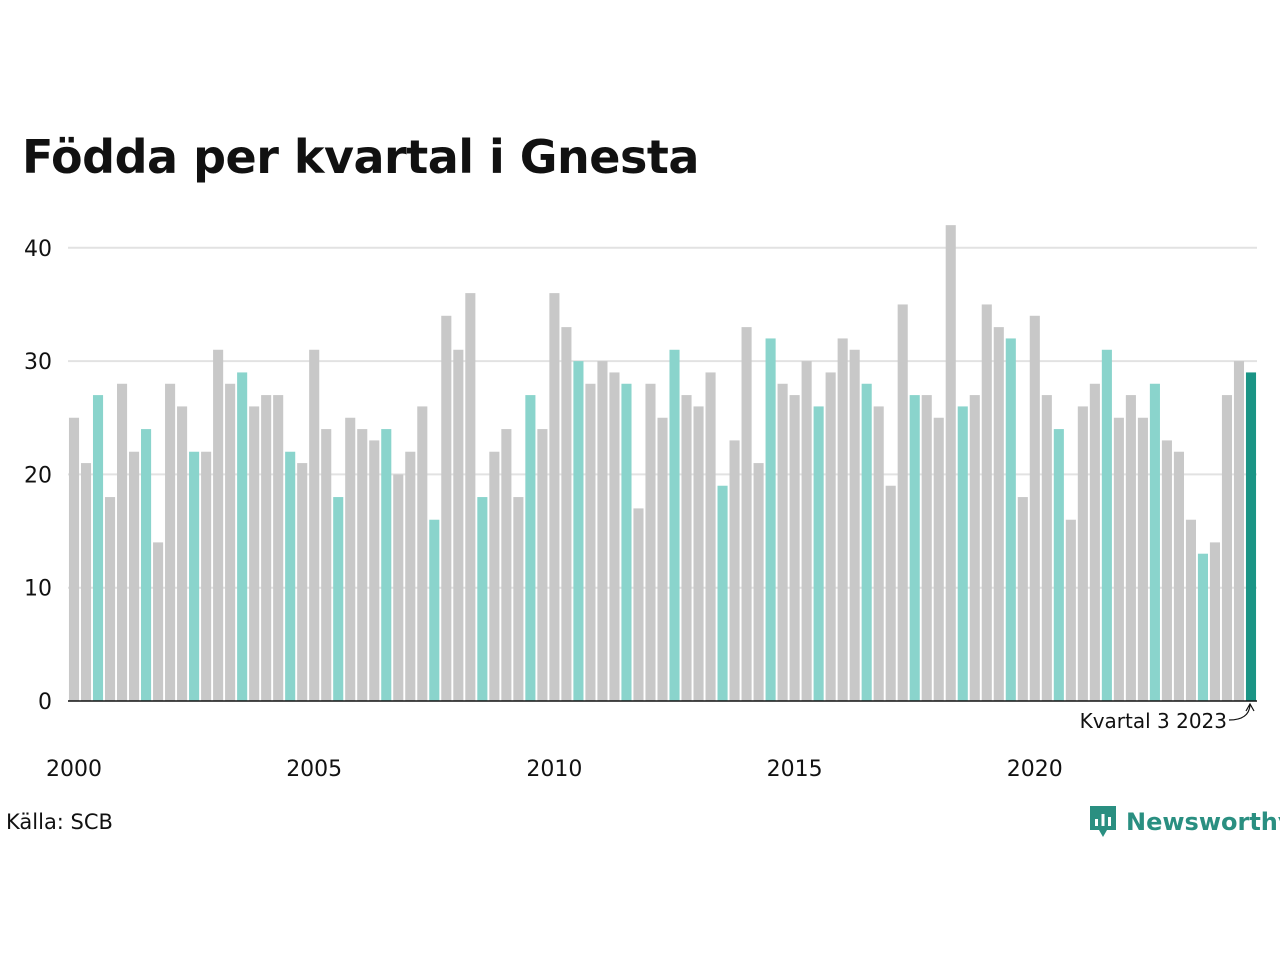 This screenshot has width=1280, height=960. I want to click on chart-title: Födda per kvartal i Gnesta, so click(360, 157).